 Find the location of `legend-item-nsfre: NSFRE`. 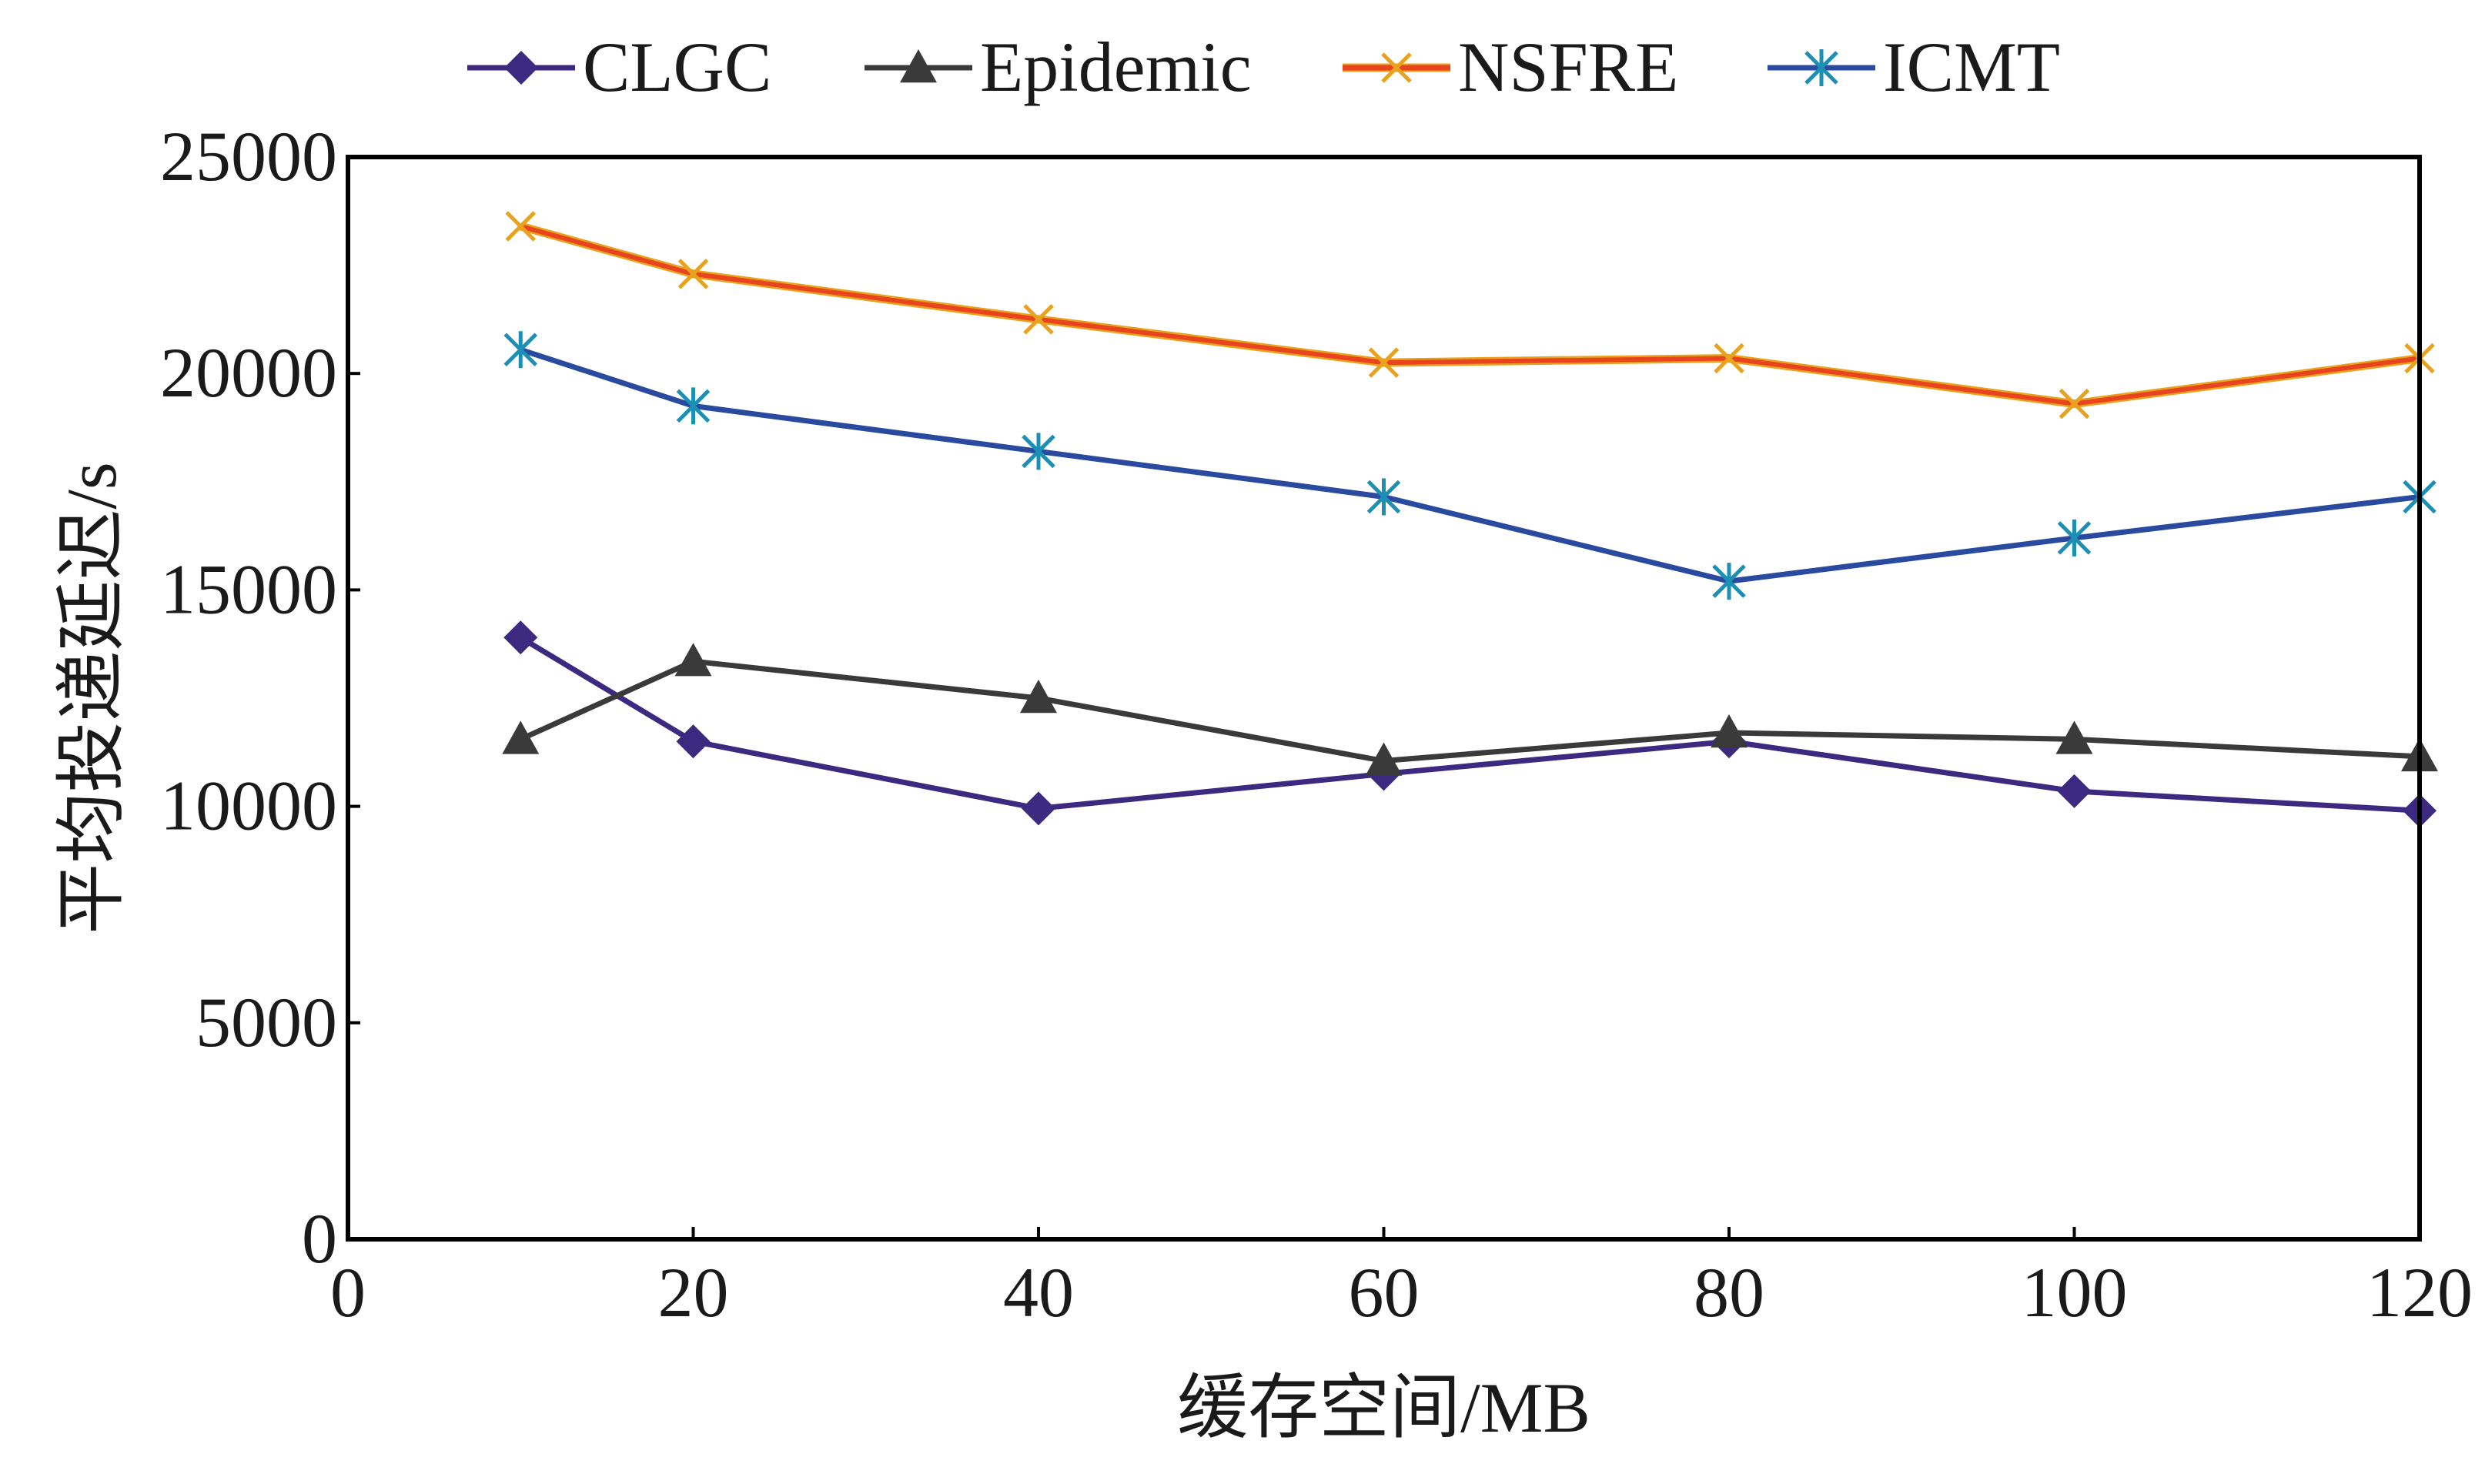

legend-item-nsfre: NSFRE is located at coordinates (1510, 67).